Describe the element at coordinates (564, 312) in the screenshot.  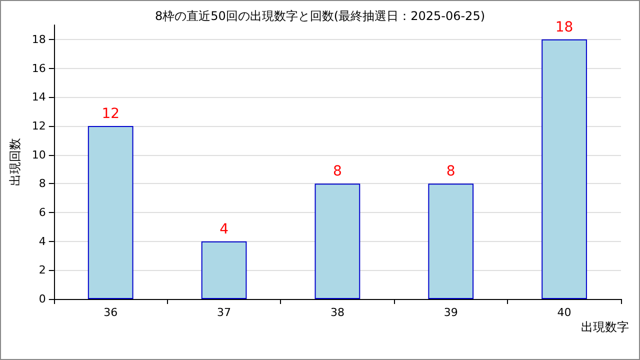
I see `x-tick-label: 40` at that location.